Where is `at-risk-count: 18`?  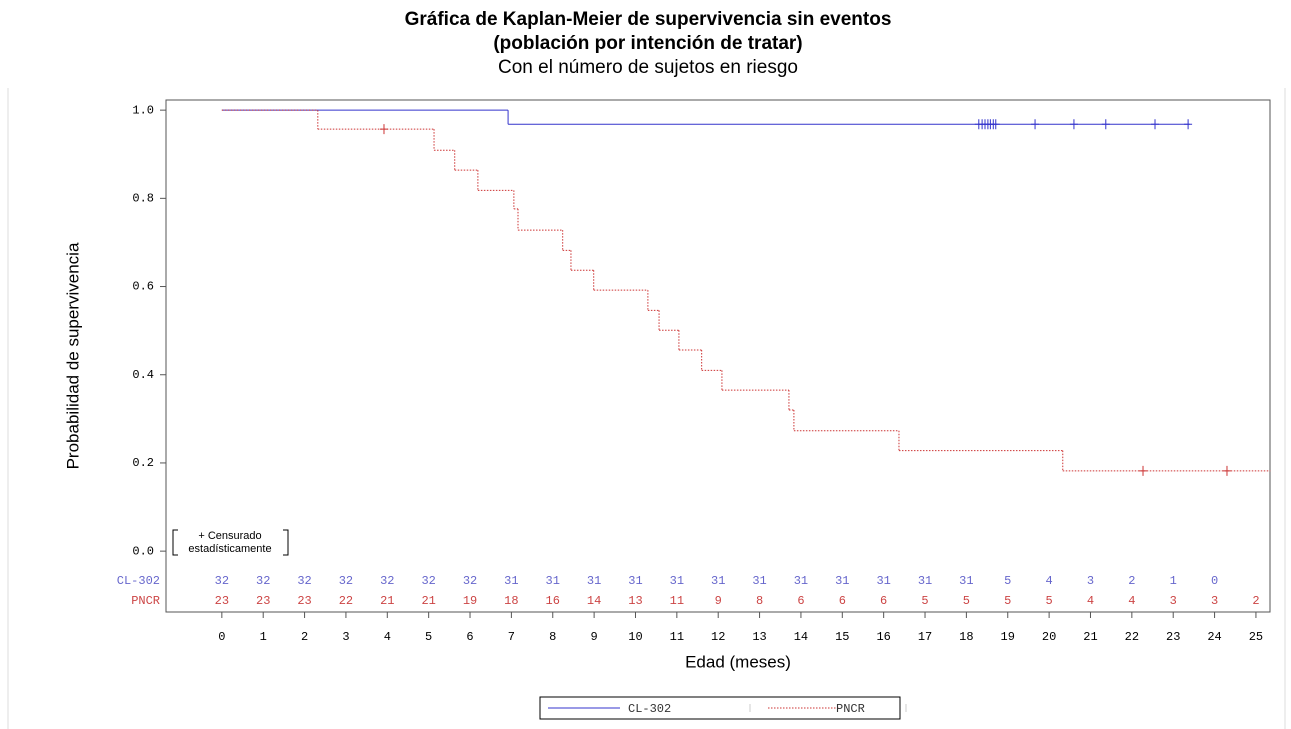
at-risk-count: 18 is located at coordinates (511, 601).